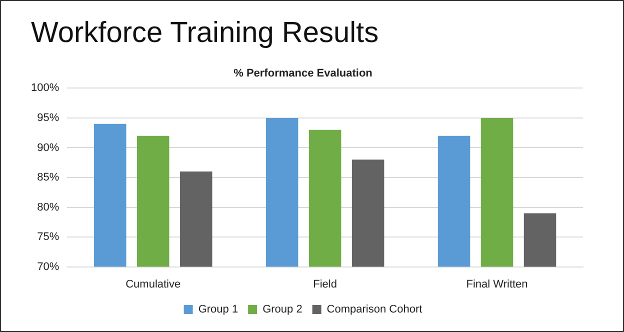  I want to click on y-tick-label: 70%, so click(48, 266).